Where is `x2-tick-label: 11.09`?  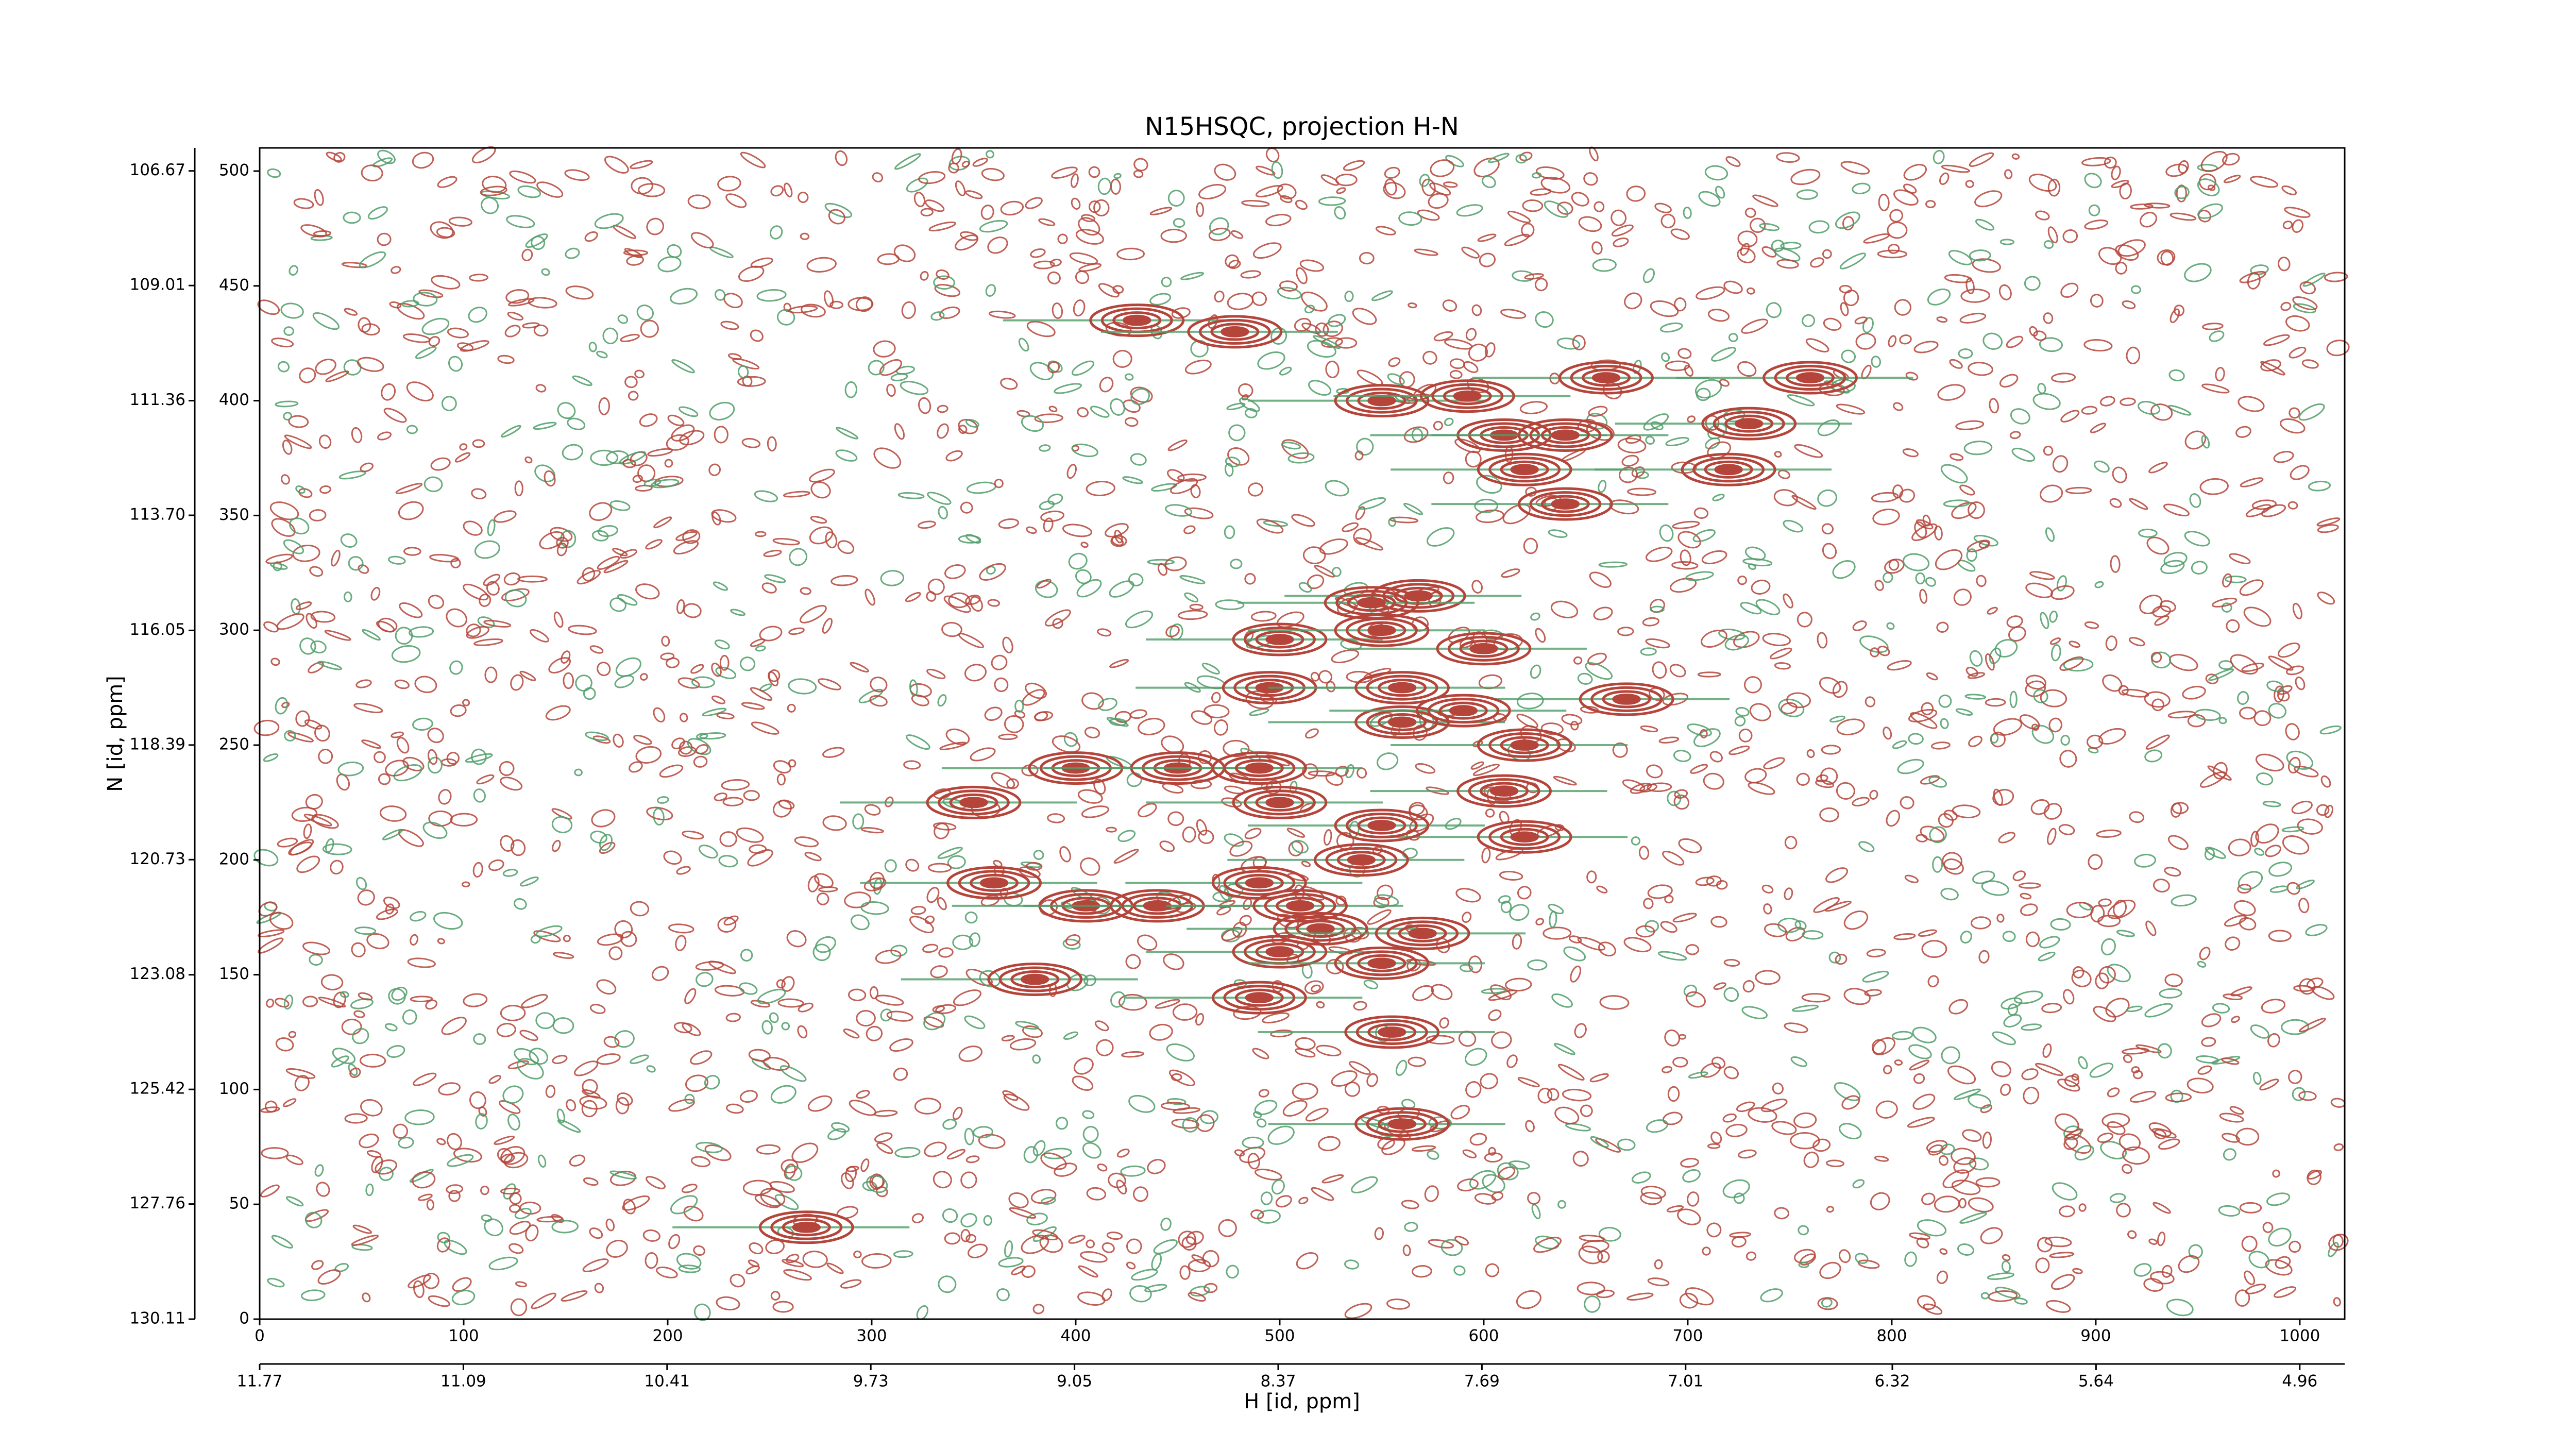 x2-tick-label: 11.09 is located at coordinates (463, 1381).